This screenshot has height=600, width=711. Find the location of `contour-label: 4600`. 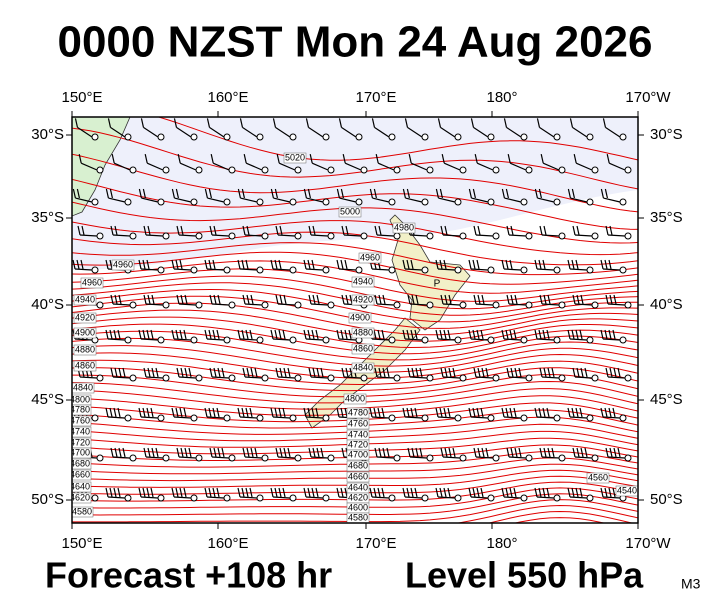

contour-label: 4600 is located at coordinates (358, 507).